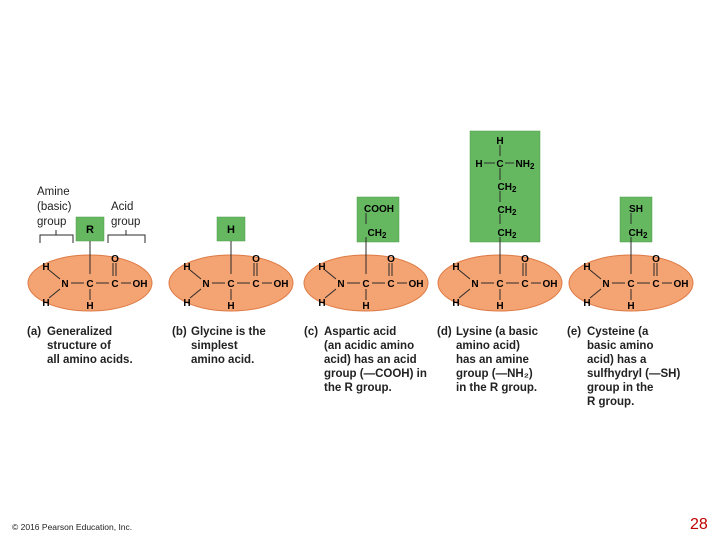 The width and height of the screenshot is (720, 540). Describe the element at coordinates (574, 332) in the screenshot. I see `caption-e-label: (e)` at that location.